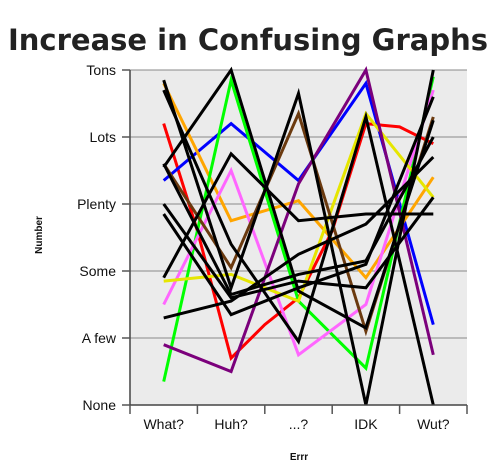 This screenshot has height=468, width=500. Describe the element at coordinates (248, 40) in the screenshot. I see `chart-title: Increase in Confusing Graphs` at that location.